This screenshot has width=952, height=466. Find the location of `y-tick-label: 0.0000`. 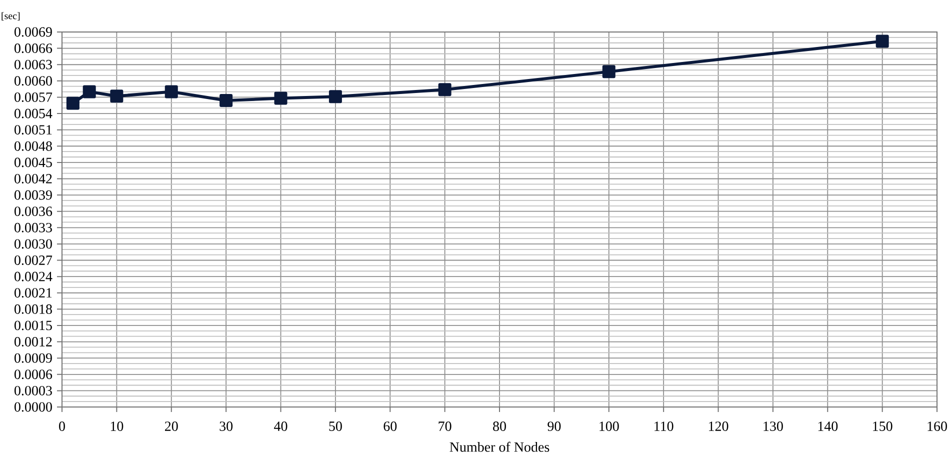

y-tick-label: 0.0000 is located at coordinates (33, 407).